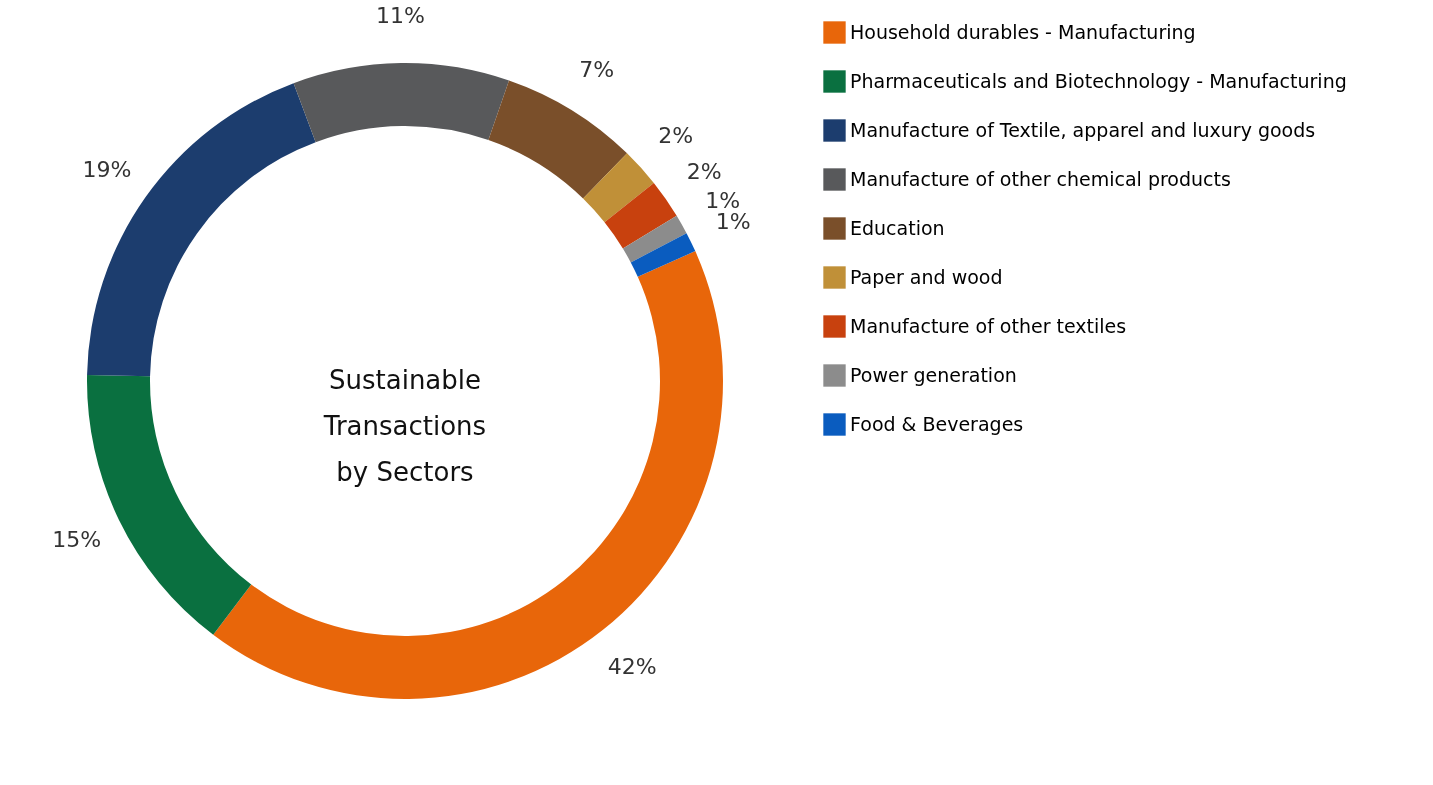 Image resolution: width=1433 pixels, height=785 pixels. Describe the element at coordinates (632, 666) in the screenshot. I see `data-label: 42%` at that location.